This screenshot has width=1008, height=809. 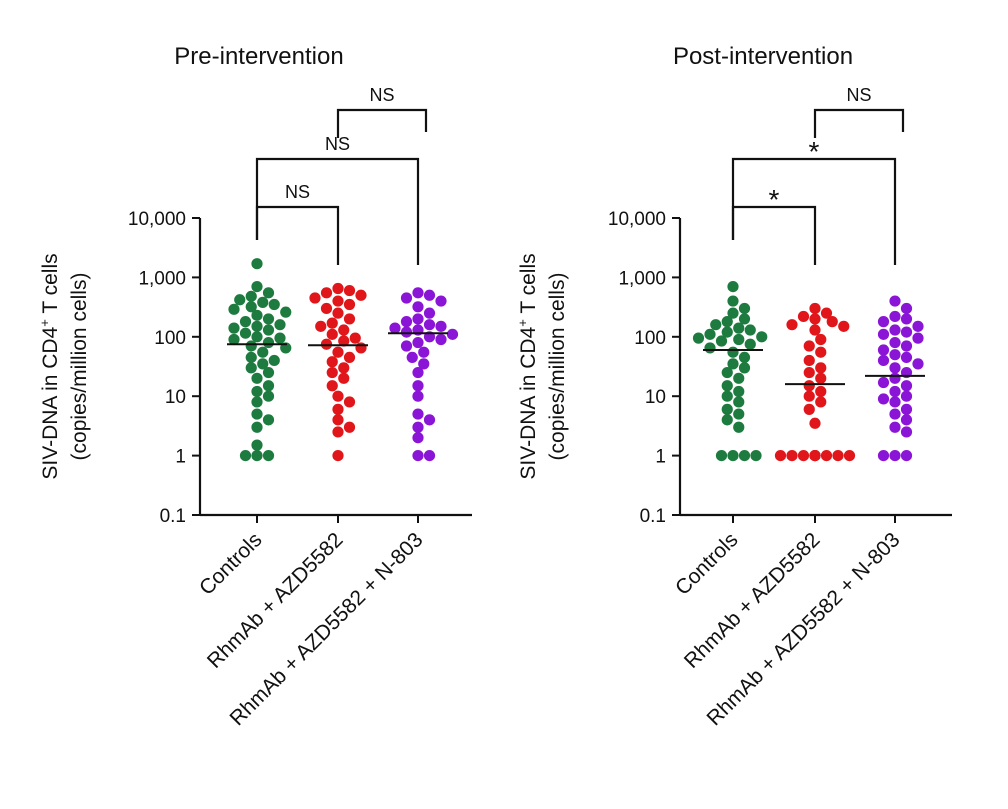 What do you see at coordinates (655, 397) in the screenshot?
I see `y-tick-label: 10` at bounding box center [655, 397].